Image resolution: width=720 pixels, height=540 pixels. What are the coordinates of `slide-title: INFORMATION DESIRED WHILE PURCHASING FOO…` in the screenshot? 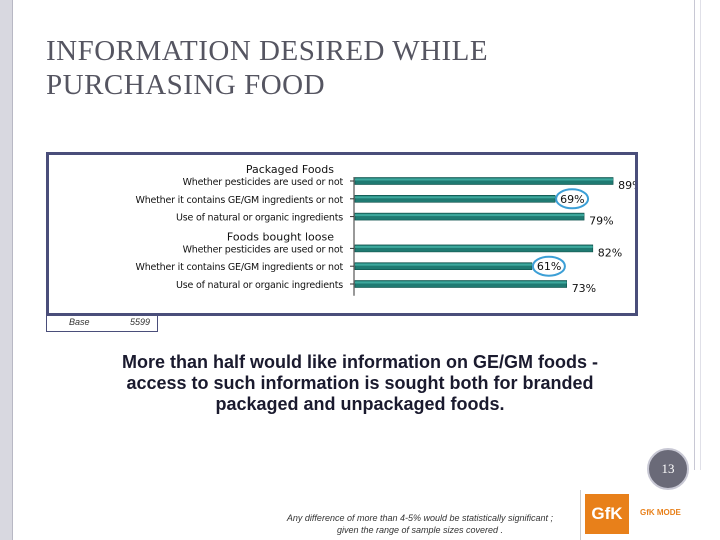 It's located at (356, 68).